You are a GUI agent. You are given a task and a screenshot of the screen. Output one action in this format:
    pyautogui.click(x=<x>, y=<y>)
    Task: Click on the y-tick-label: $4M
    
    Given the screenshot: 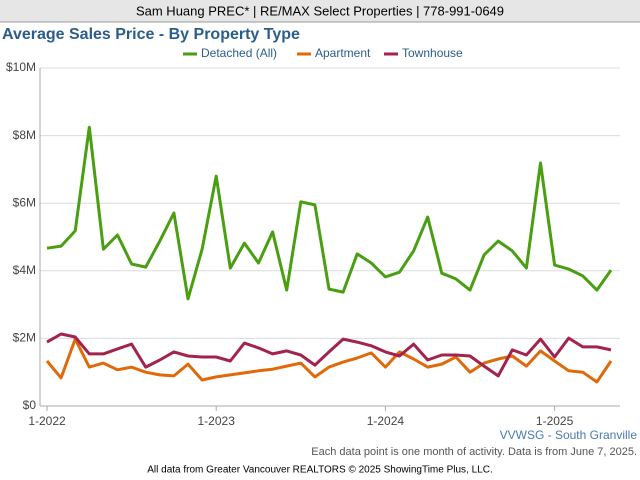 What is the action you would take?
    pyautogui.click(x=24, y=270)
    